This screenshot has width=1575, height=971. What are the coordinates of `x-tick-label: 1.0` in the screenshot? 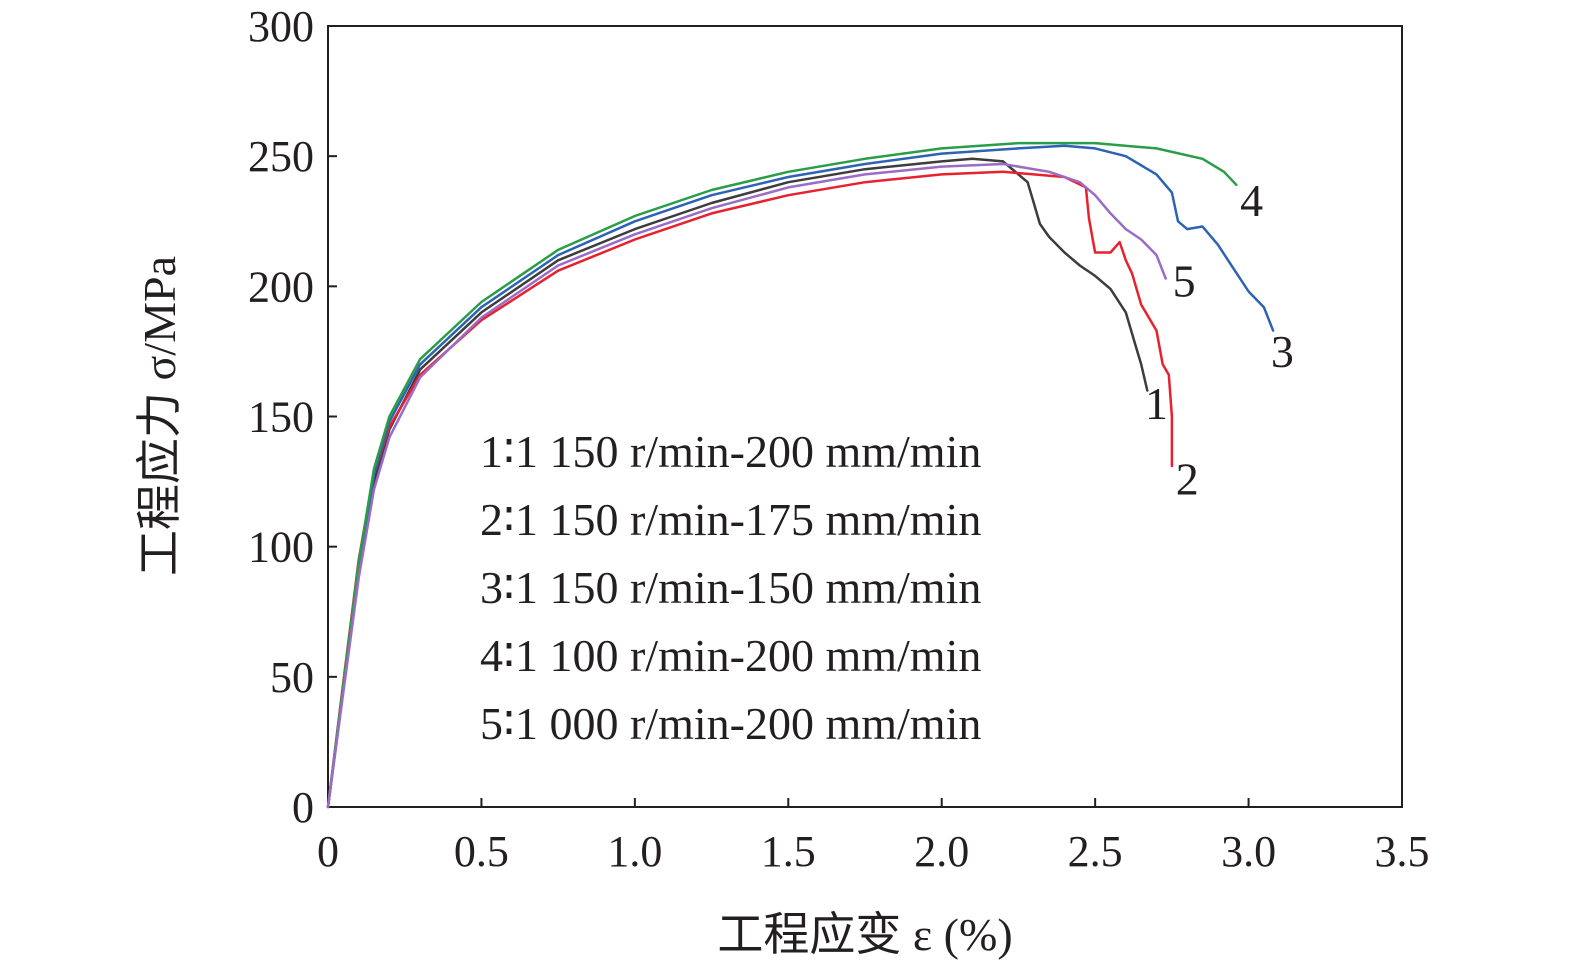 It's located at (634, 851).